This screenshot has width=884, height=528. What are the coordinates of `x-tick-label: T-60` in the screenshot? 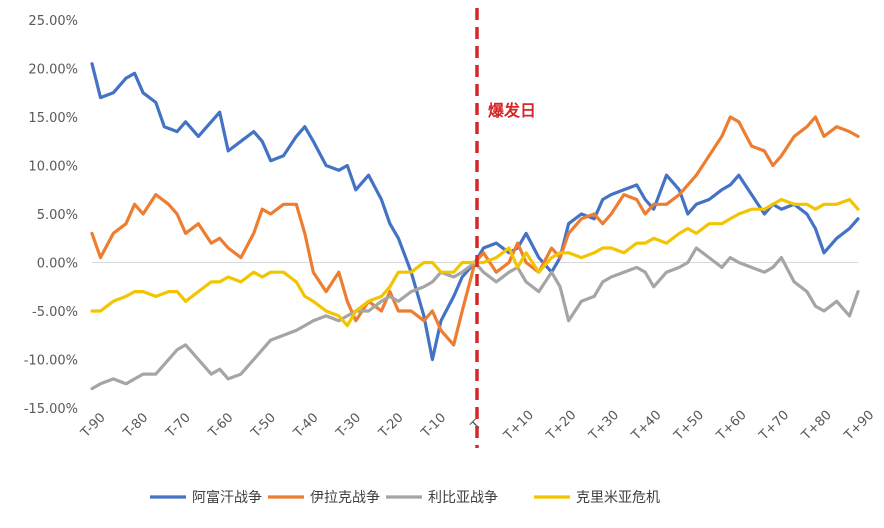 It's located at (220, 425).